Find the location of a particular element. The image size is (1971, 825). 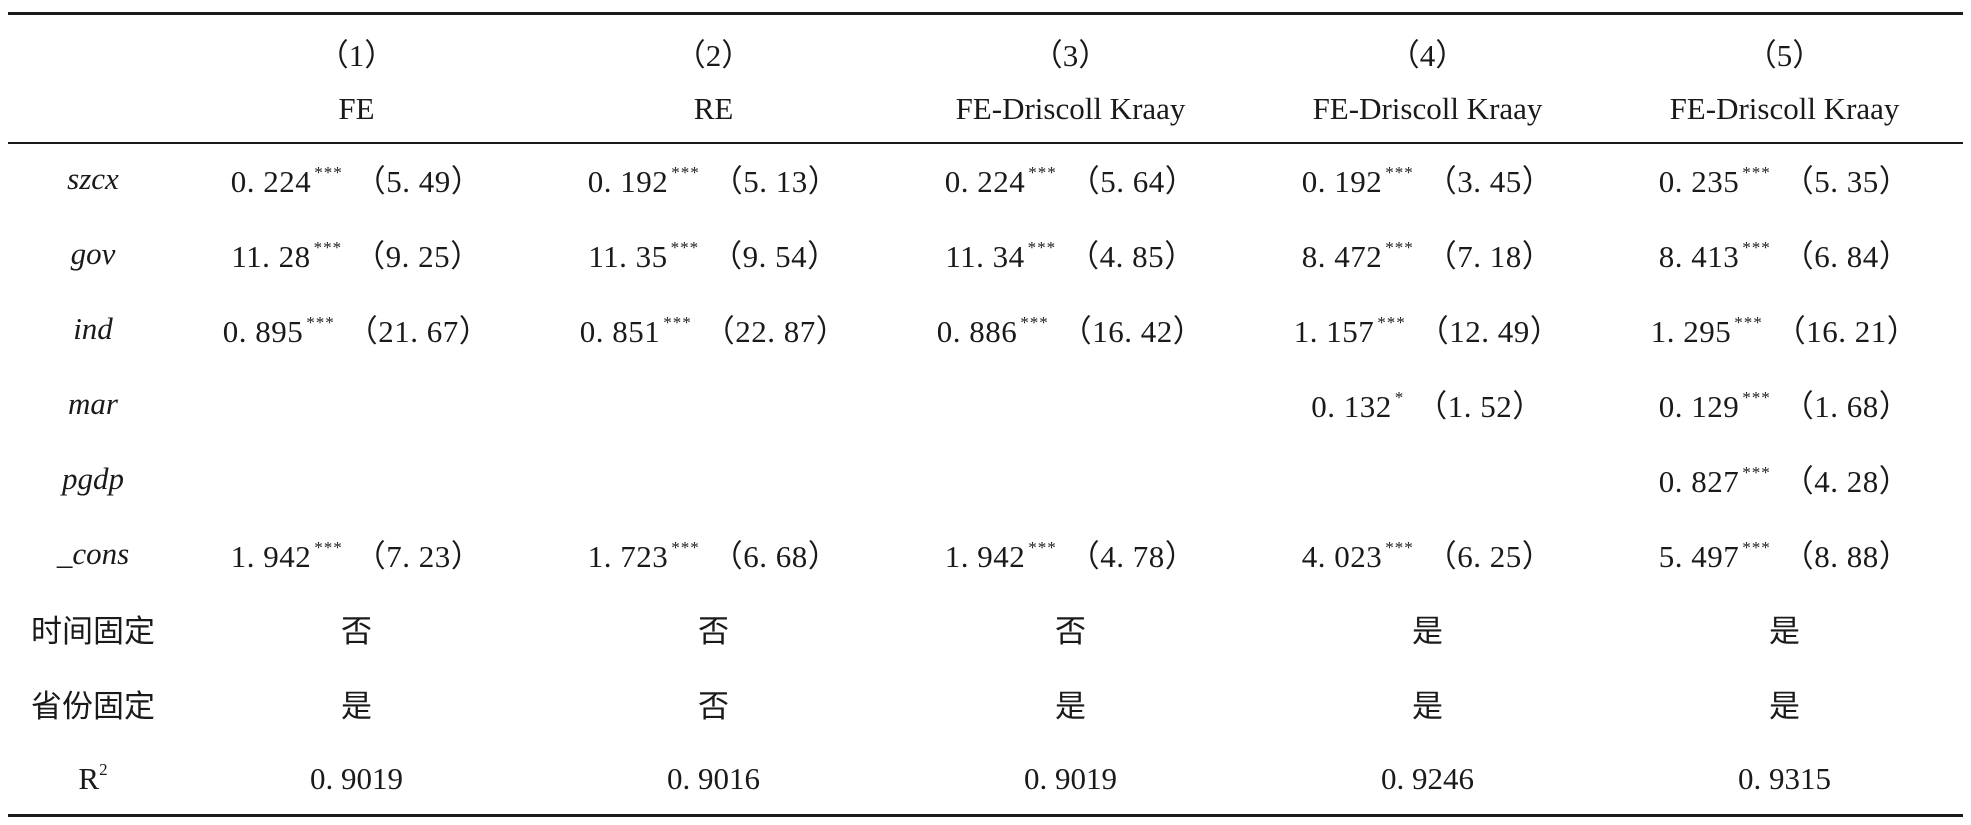

coefficient-cell: 0. 192 *** （5. 13） is located at coordinates (713, 176).